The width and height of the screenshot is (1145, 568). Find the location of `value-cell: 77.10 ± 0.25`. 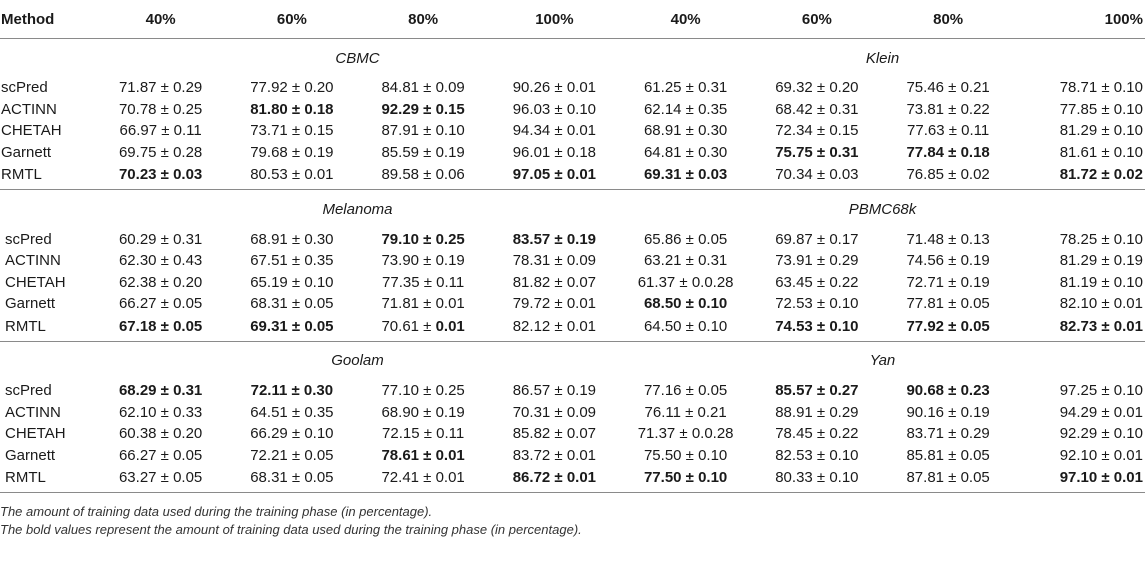

value-cell: 77.10 ± 0.25 is located at coordinates (423, 391).